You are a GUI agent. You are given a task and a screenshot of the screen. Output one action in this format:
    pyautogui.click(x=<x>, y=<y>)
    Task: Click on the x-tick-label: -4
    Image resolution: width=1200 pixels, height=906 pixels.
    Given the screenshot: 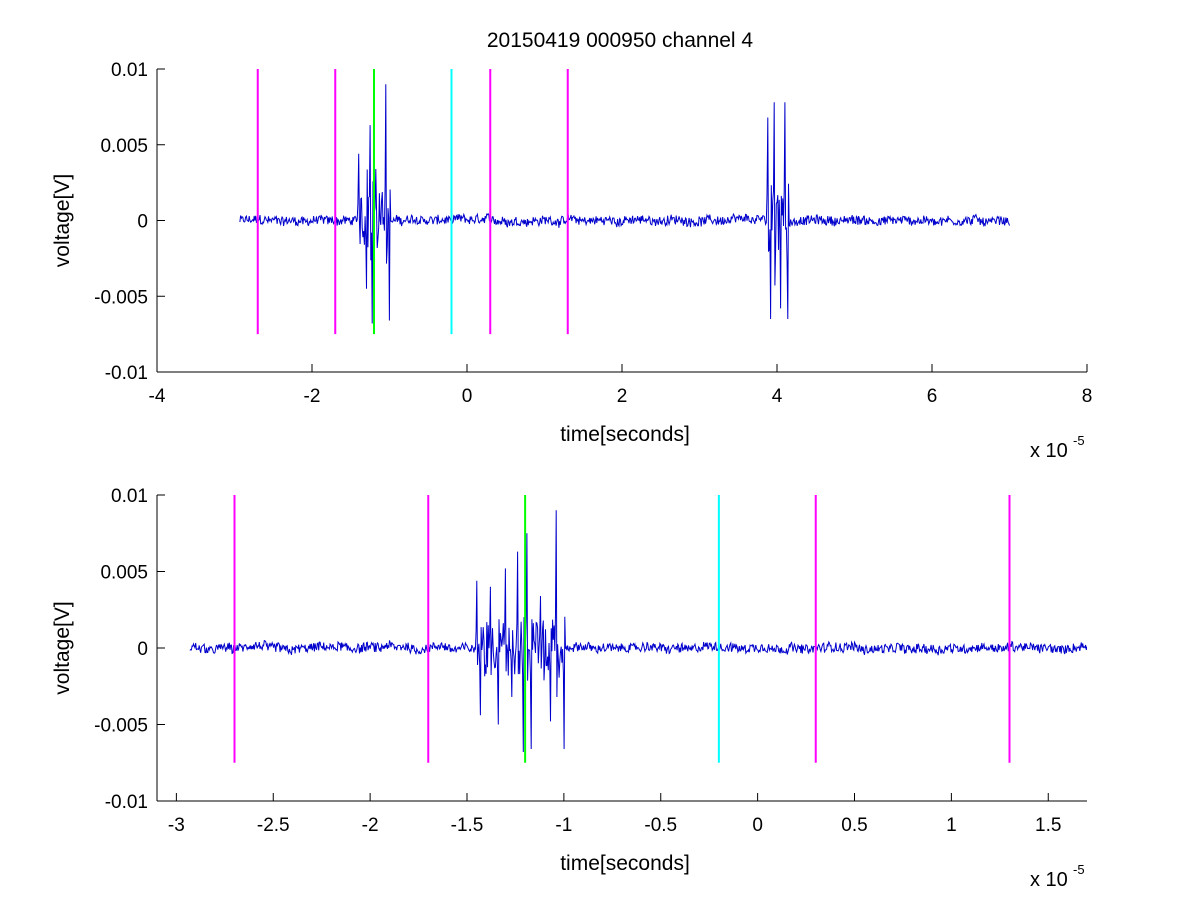 What is the action you would take?
    pyautogui.click(x=157, y=396)
    